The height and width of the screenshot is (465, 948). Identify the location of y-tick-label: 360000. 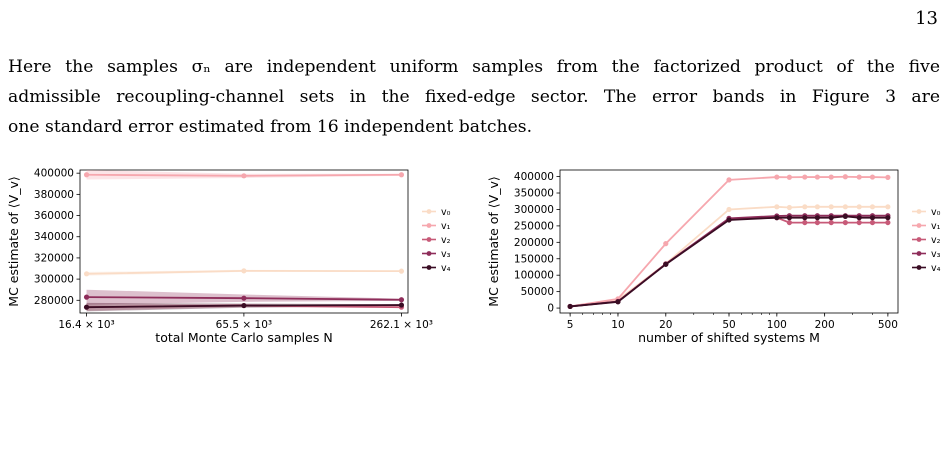
(54, 216).